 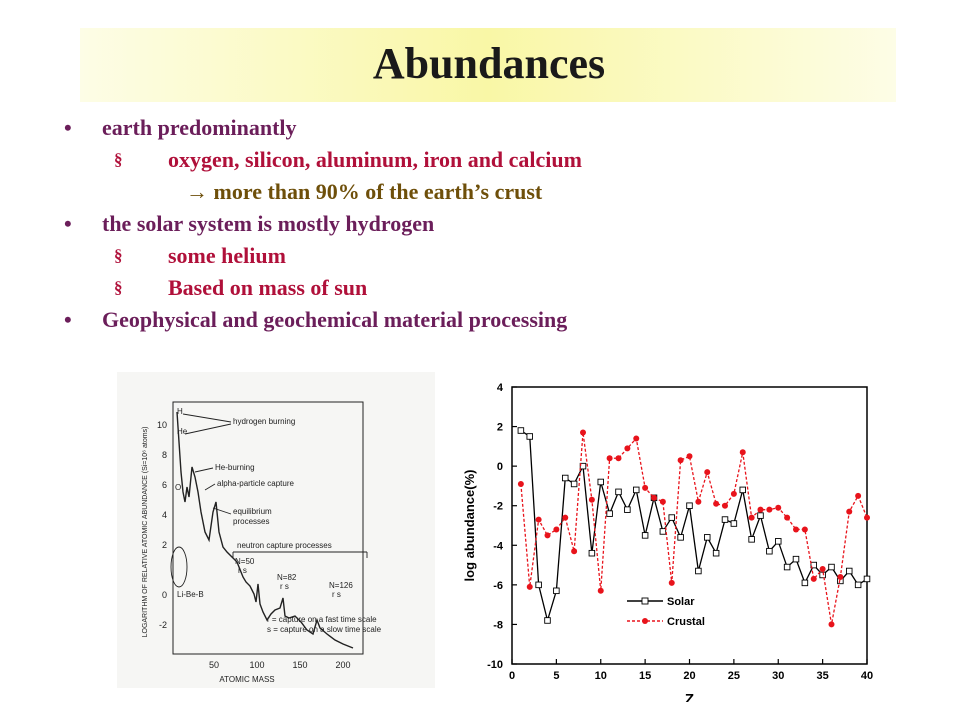 What do you see at coordinates (469, 526) in the screenshot?
I see `y-axis-label: log abundance(%)` at bounding box center [469, 526].